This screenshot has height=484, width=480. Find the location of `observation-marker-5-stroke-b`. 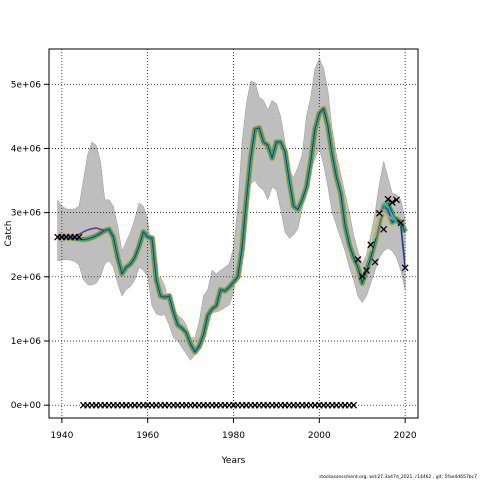

observation-marker-5-stroke-b is located at coordinates (79, 237).